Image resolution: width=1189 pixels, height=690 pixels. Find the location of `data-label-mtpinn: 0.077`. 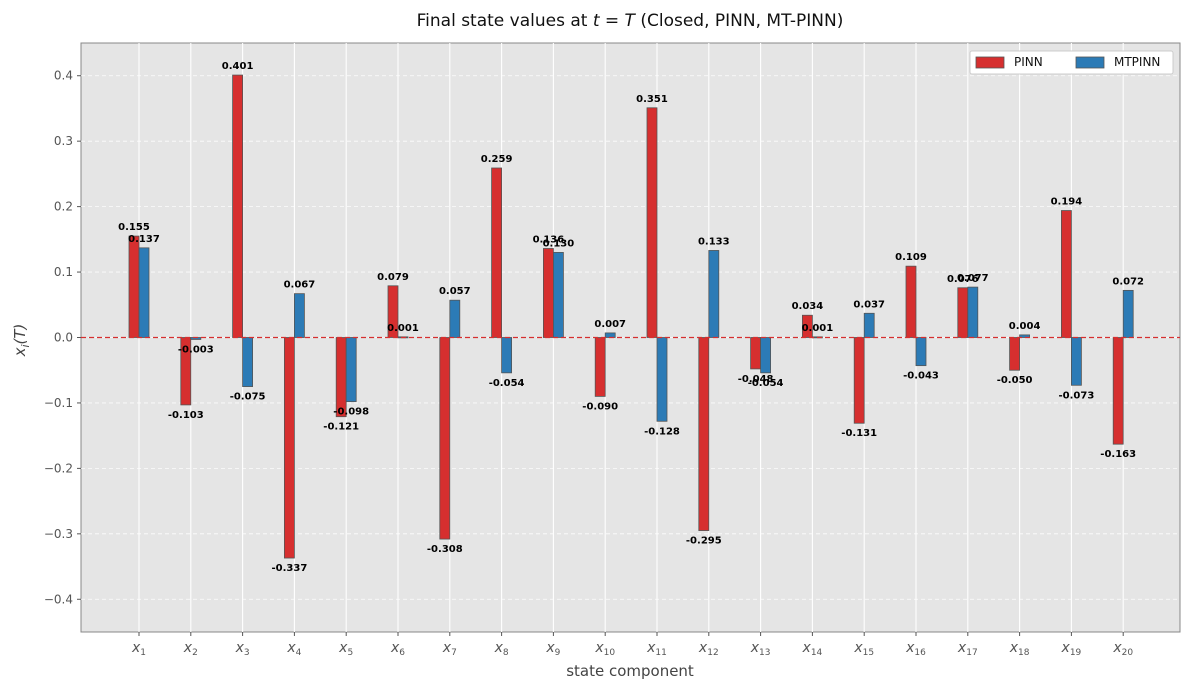

data-label-mtpinn: 0.077 is located at coordinates (973, 278).